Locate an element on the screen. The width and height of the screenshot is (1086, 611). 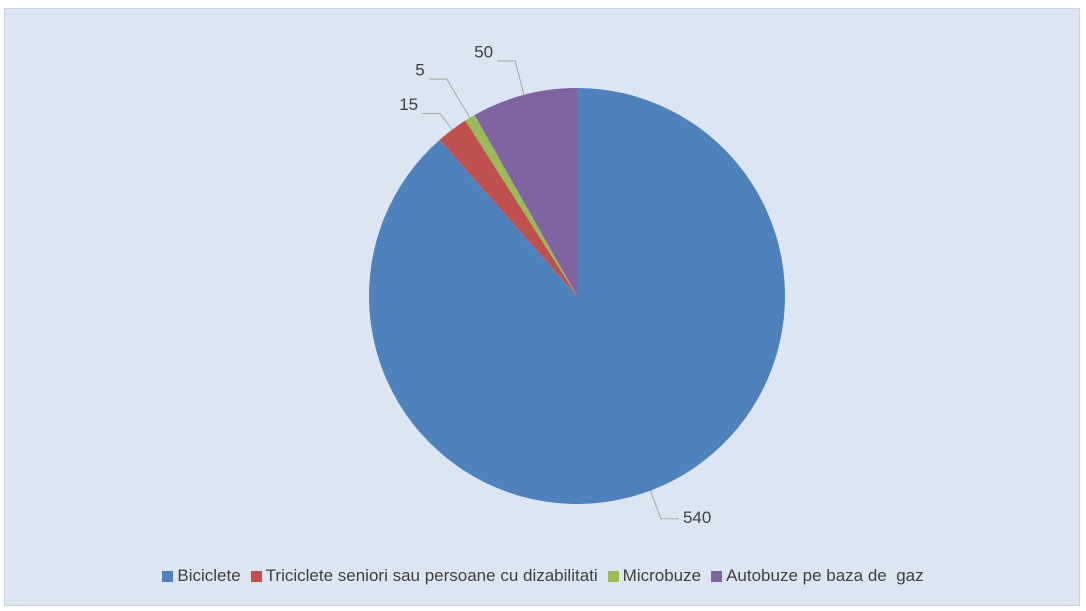
legend-label: Biciclete is located at coordinates (209, 575).